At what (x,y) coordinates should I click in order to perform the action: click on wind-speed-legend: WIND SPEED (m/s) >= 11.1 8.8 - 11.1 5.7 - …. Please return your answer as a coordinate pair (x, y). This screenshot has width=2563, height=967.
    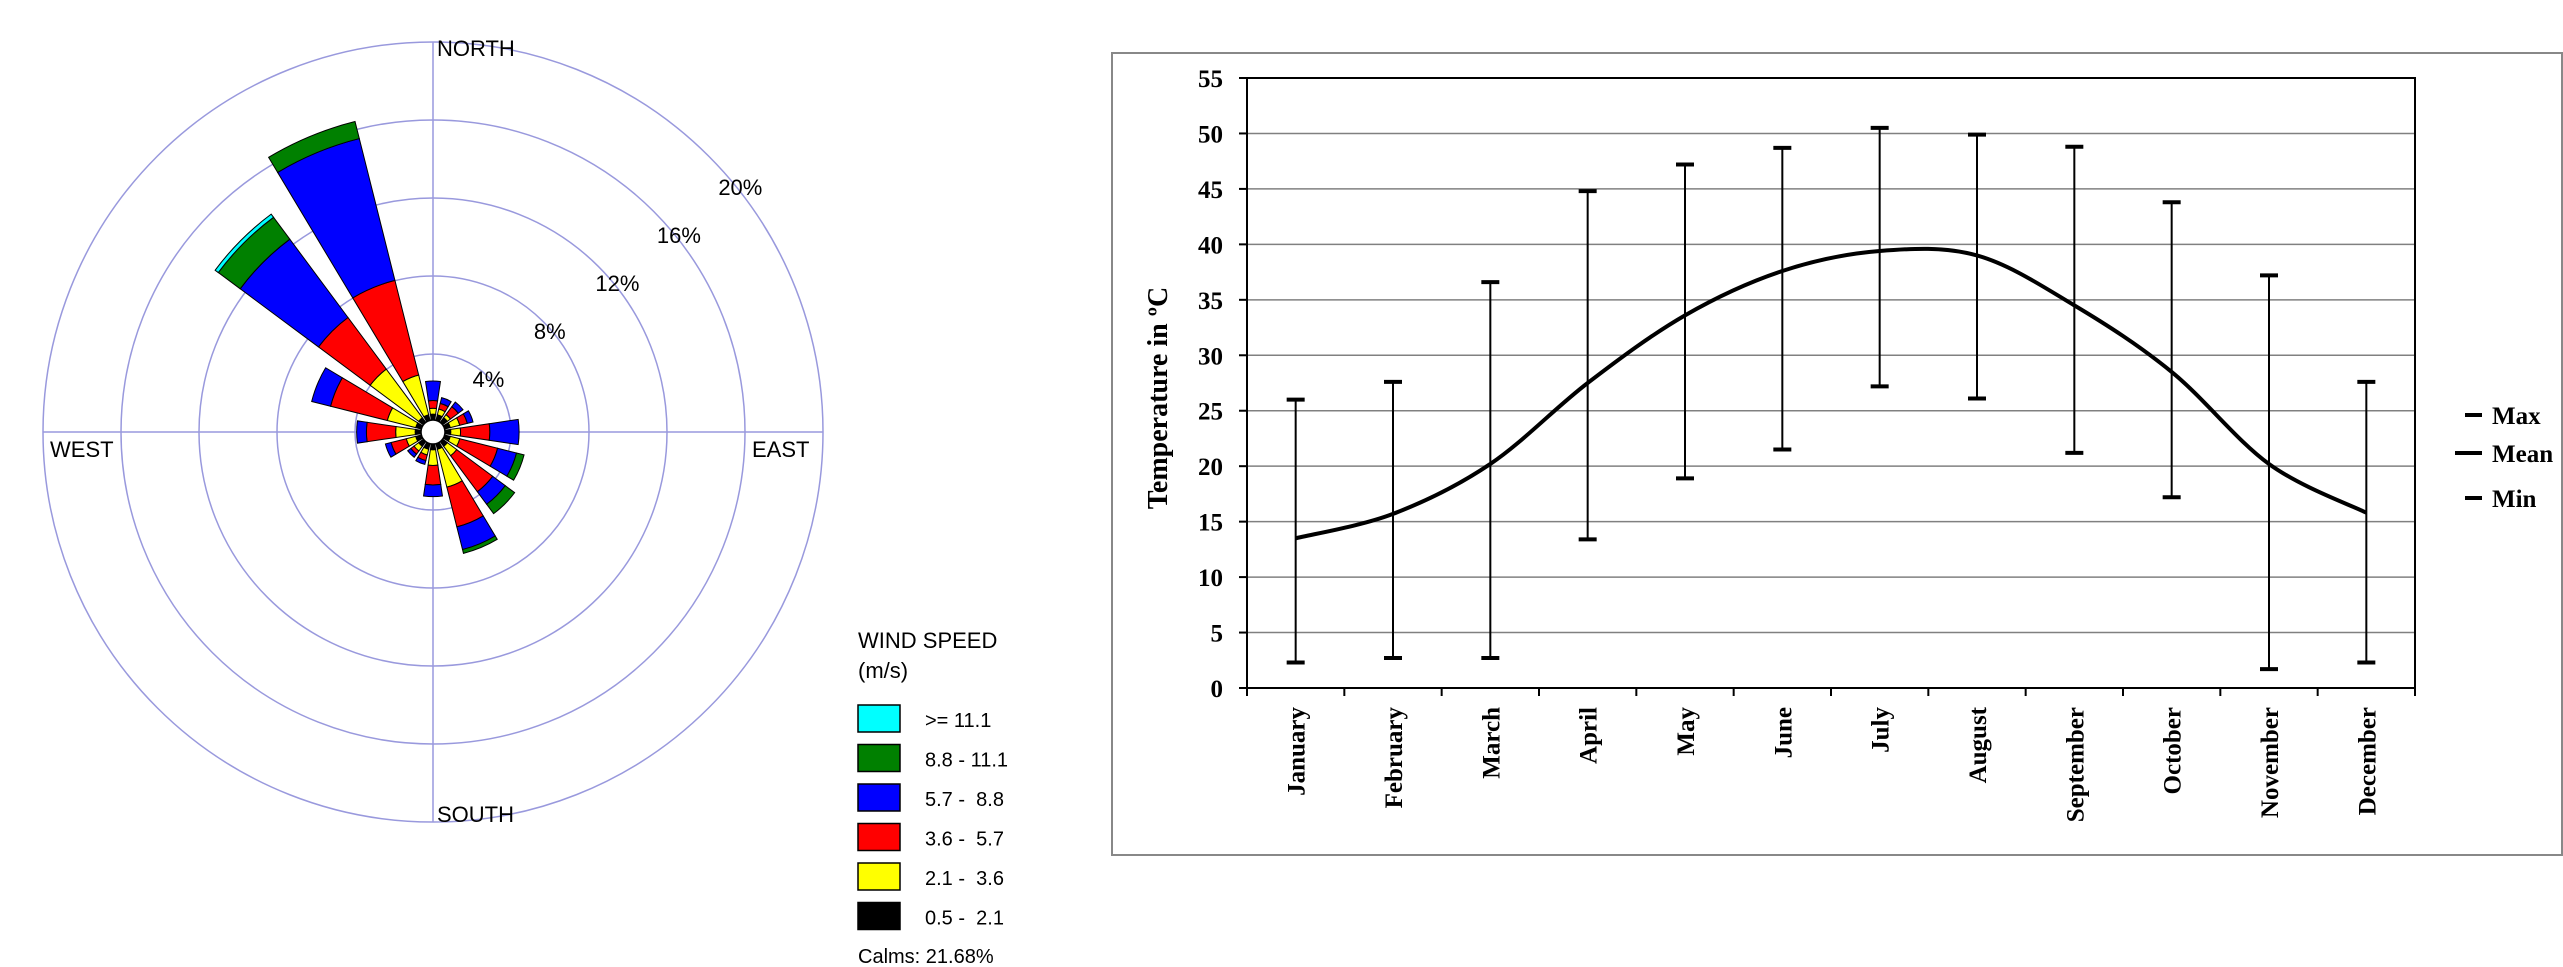
    Looking at the image, I should click on (932, 797).